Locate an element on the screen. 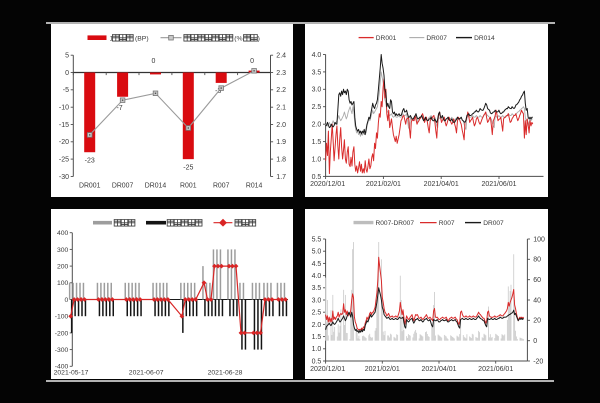  svg-text: 60 is located at coordinates (537, 280).